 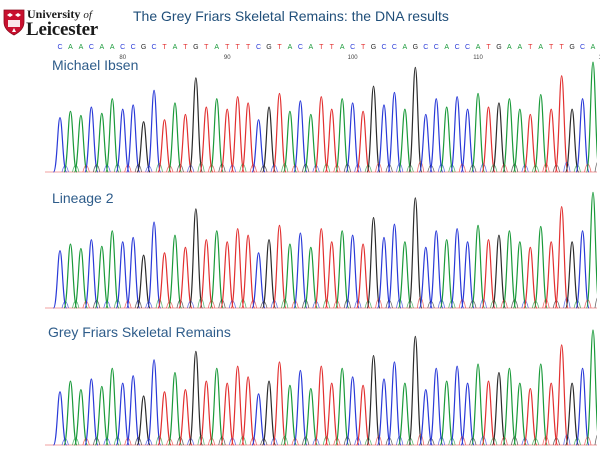 I want to click on logo-leicester-text: Leicester, so click(x=62, y=29).